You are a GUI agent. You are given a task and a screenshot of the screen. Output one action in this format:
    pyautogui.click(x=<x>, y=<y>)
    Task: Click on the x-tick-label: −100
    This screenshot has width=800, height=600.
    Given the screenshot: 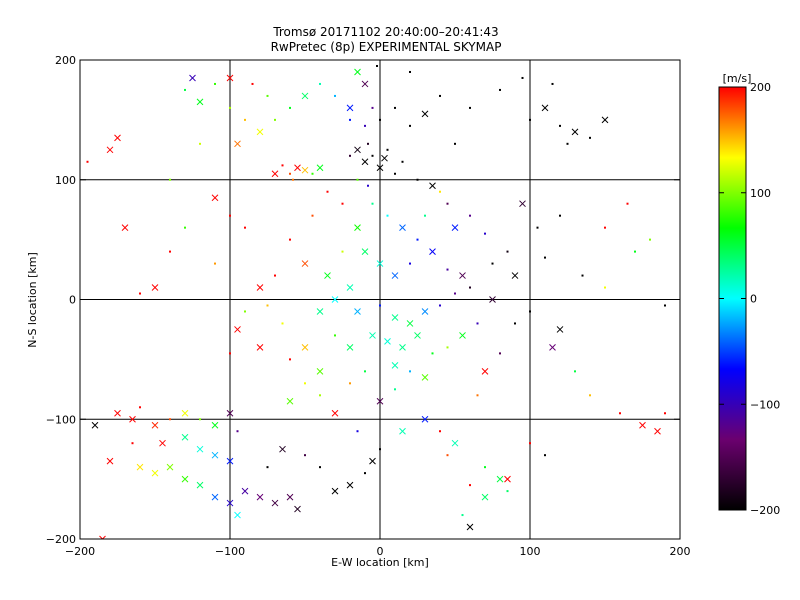 What is the action you would take?
    pyautogui.click(x=230, y=551)
    